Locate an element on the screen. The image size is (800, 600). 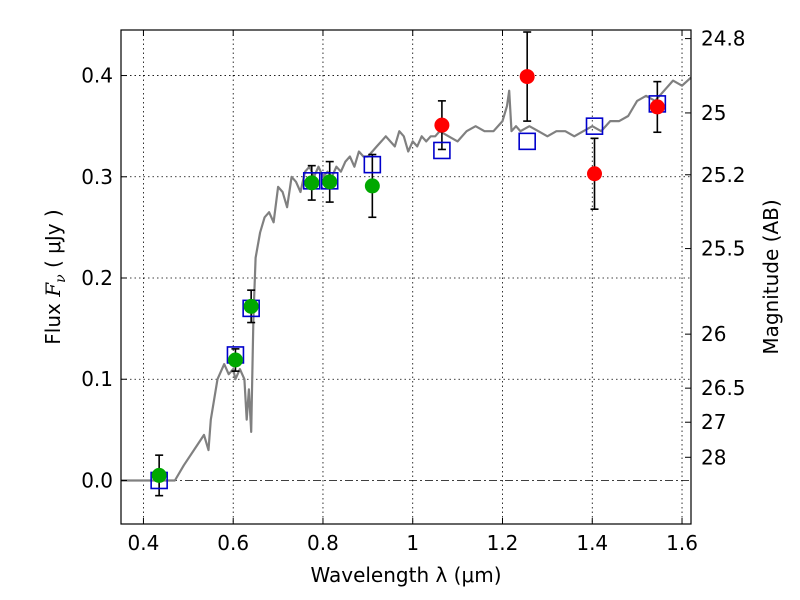
y2-tick-label: 28 is located at coordinates (713, 457).